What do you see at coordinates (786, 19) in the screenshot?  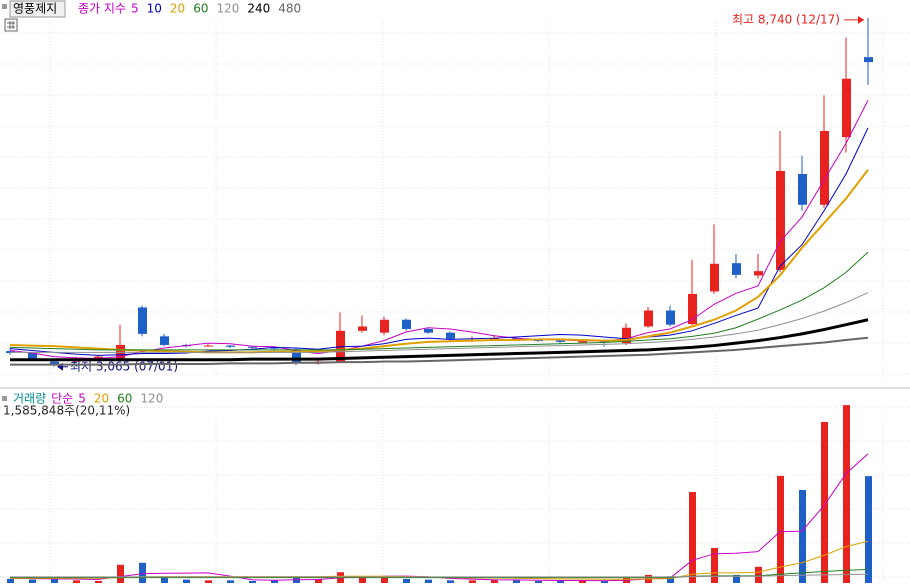 I see `annotation: 최고 8,740 (12/17)` at bounding box center [786, 19].